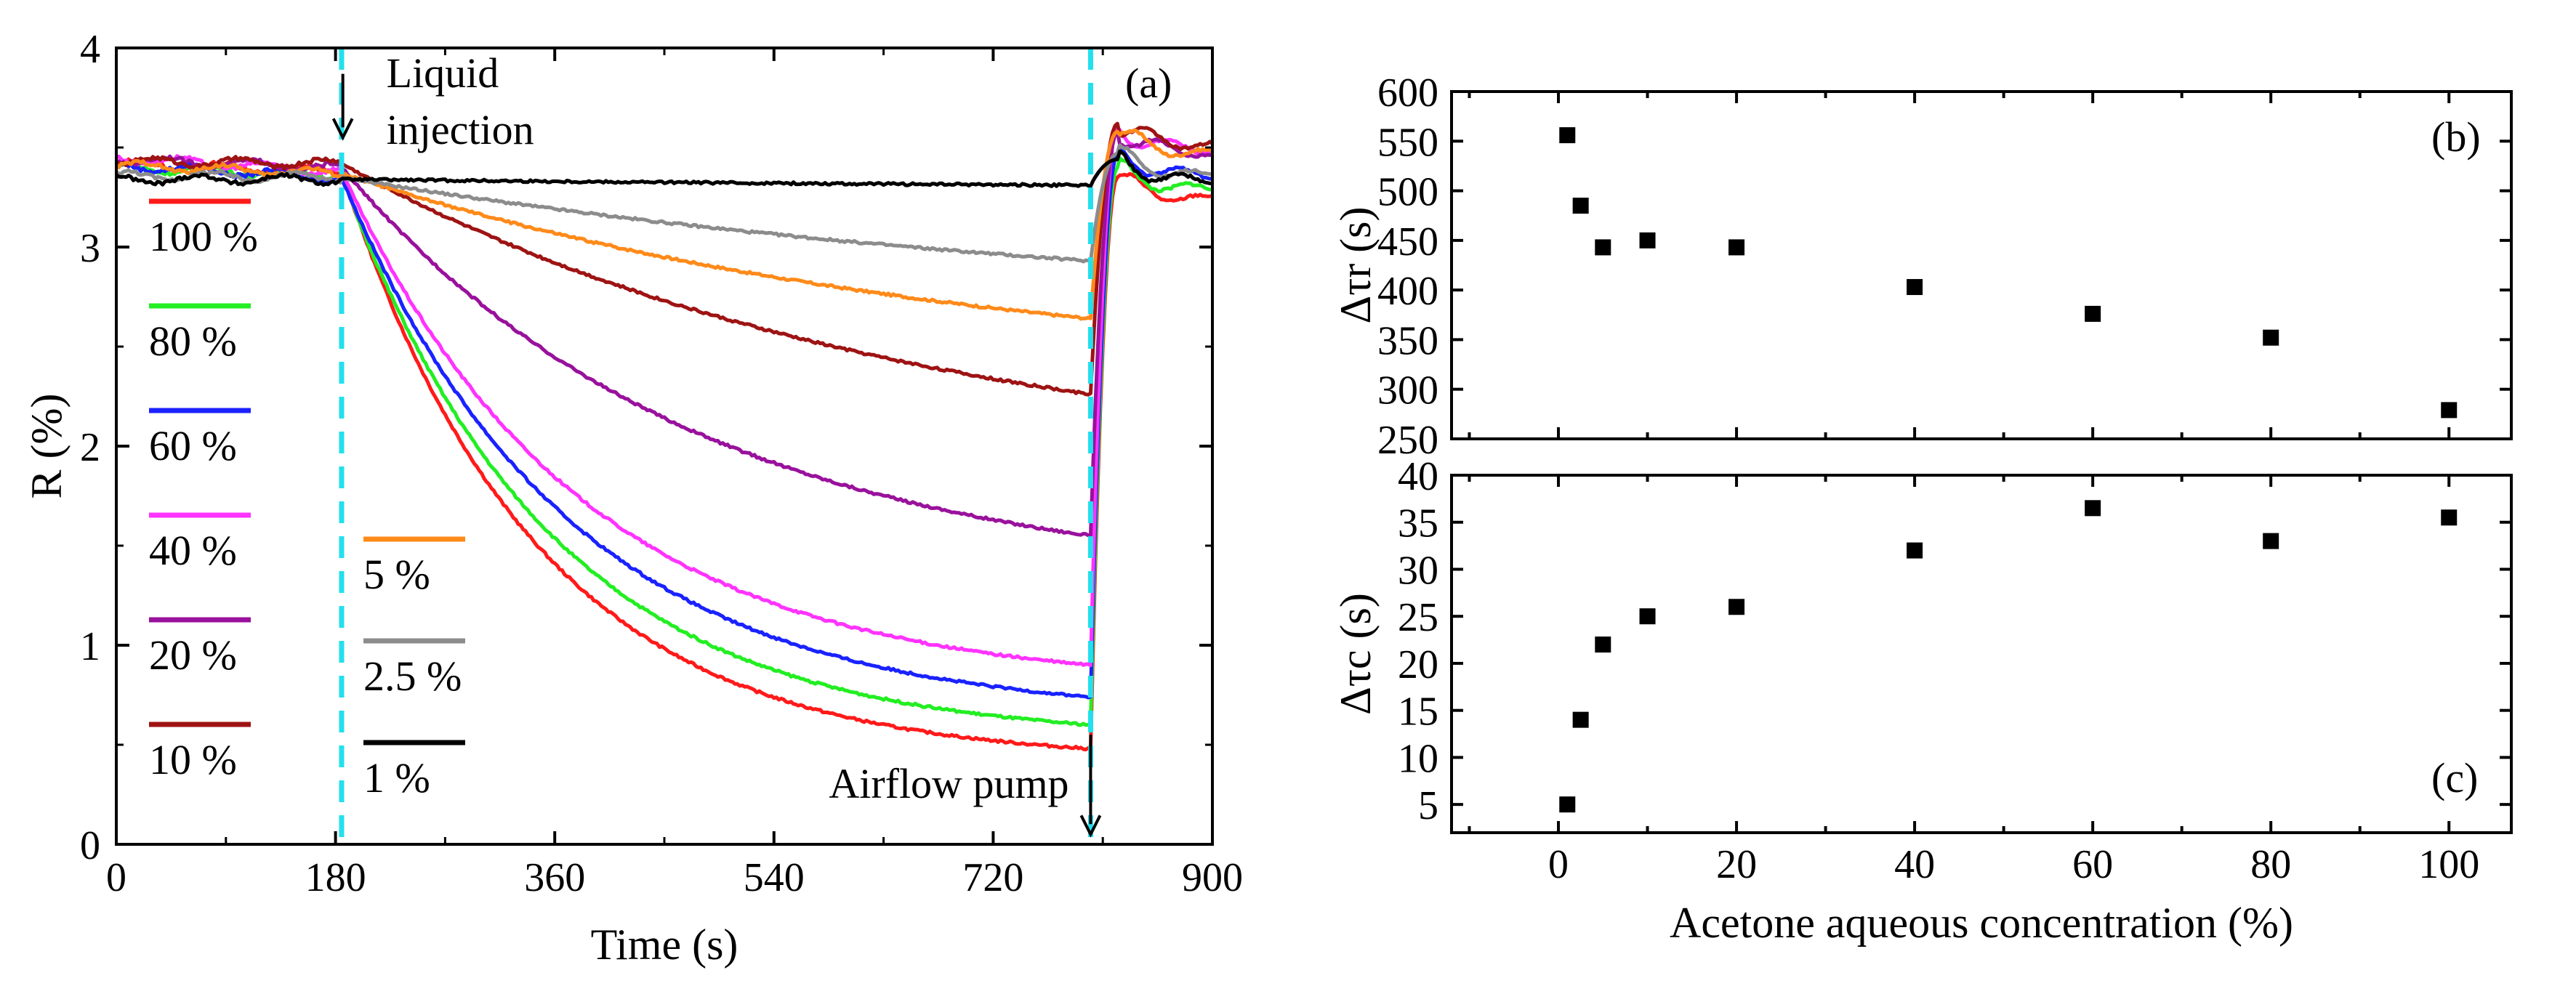 The height and width of the screenshot is (986, 2576). I want to click on y-tick-label: 2, so click(90, 447).